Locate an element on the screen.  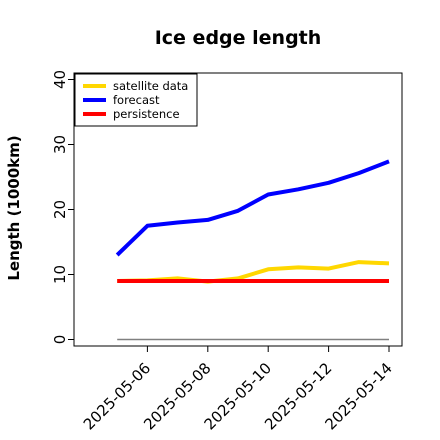
y-tick-label: 40 is located at coordinates (60, 79).